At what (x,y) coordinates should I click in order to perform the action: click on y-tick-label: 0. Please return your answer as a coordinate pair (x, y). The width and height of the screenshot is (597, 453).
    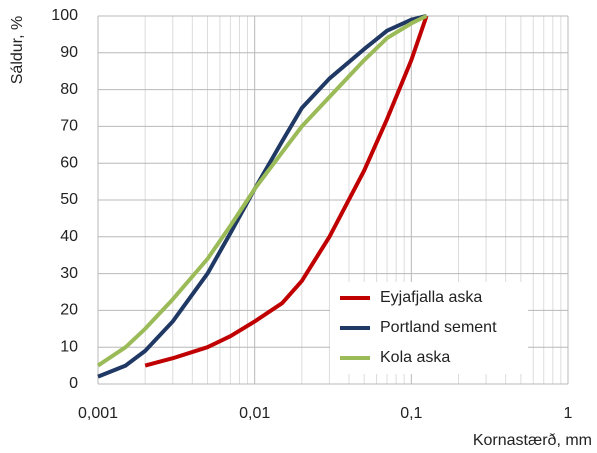
    Looking at the image, I should click on (73, 383).